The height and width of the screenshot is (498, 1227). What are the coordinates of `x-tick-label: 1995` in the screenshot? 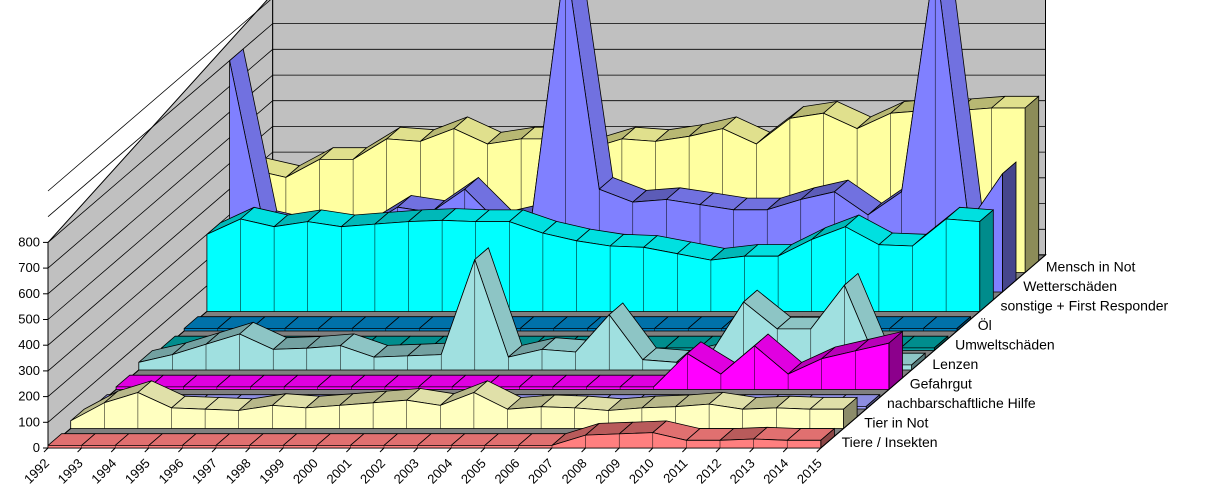 It's located at (137, 471).